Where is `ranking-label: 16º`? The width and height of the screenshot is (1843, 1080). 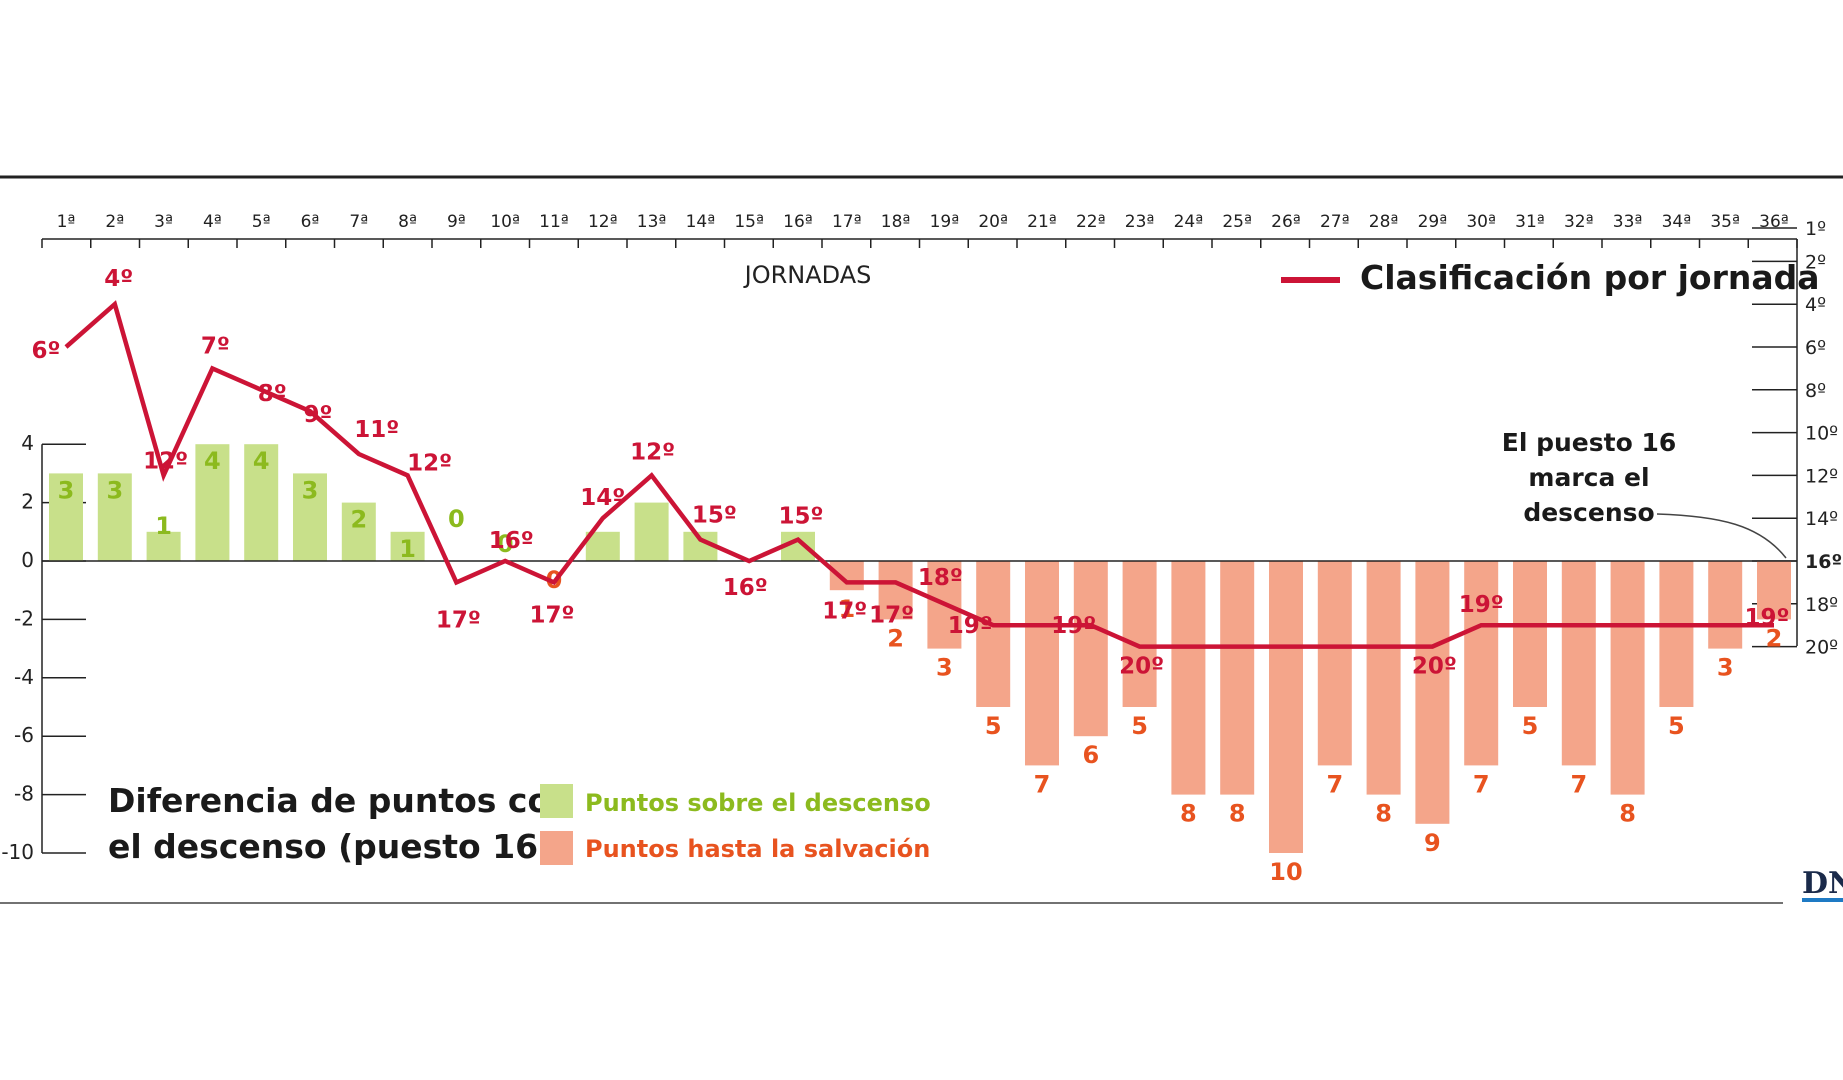
ranking-label: 16º is located at coordinates (745, 588).